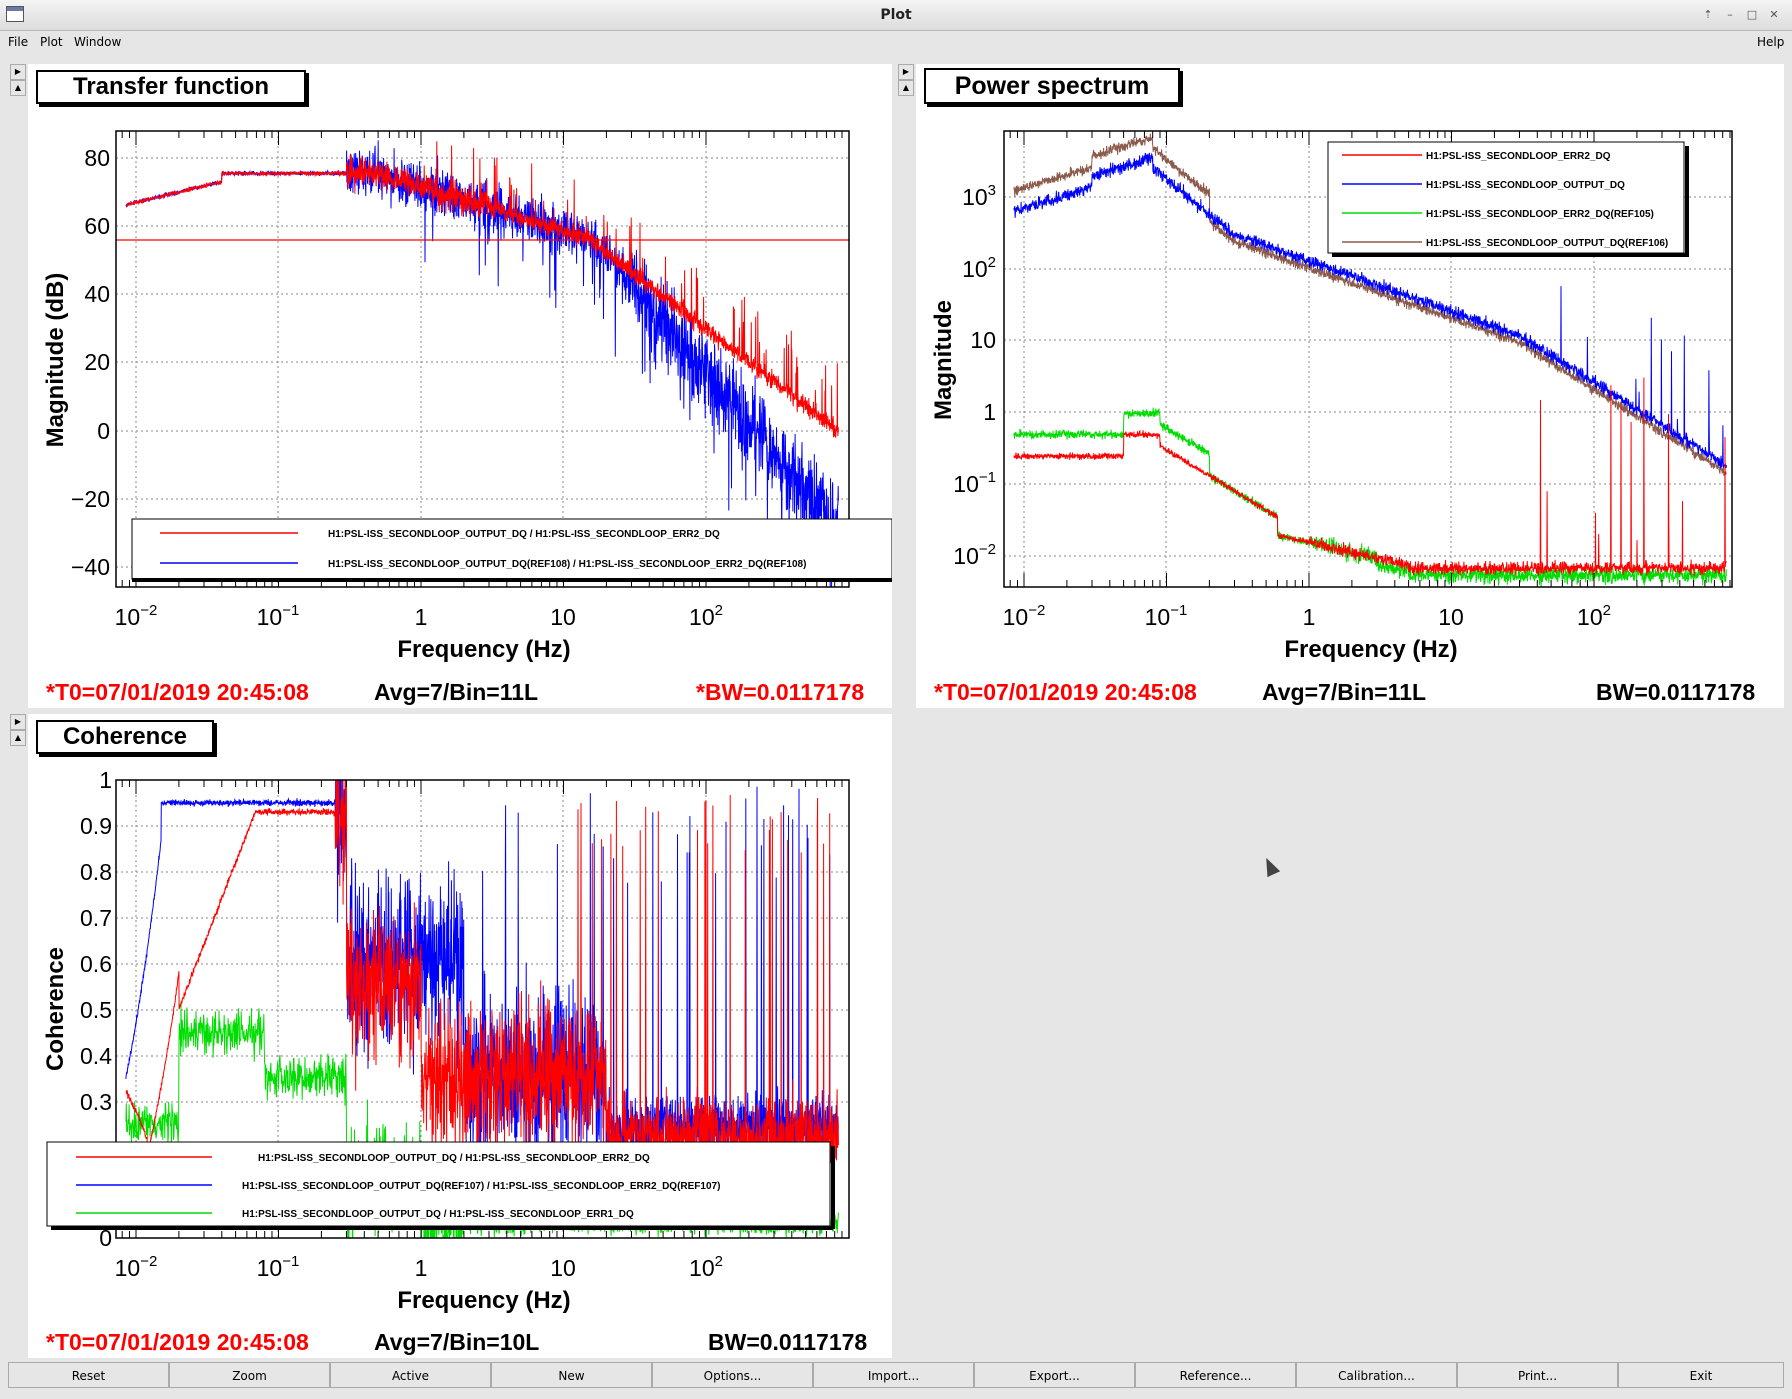  Describe the element at coordinates (136, 1267) in the screenshot. I see `x-tick-label: 10⁻²` at that location.